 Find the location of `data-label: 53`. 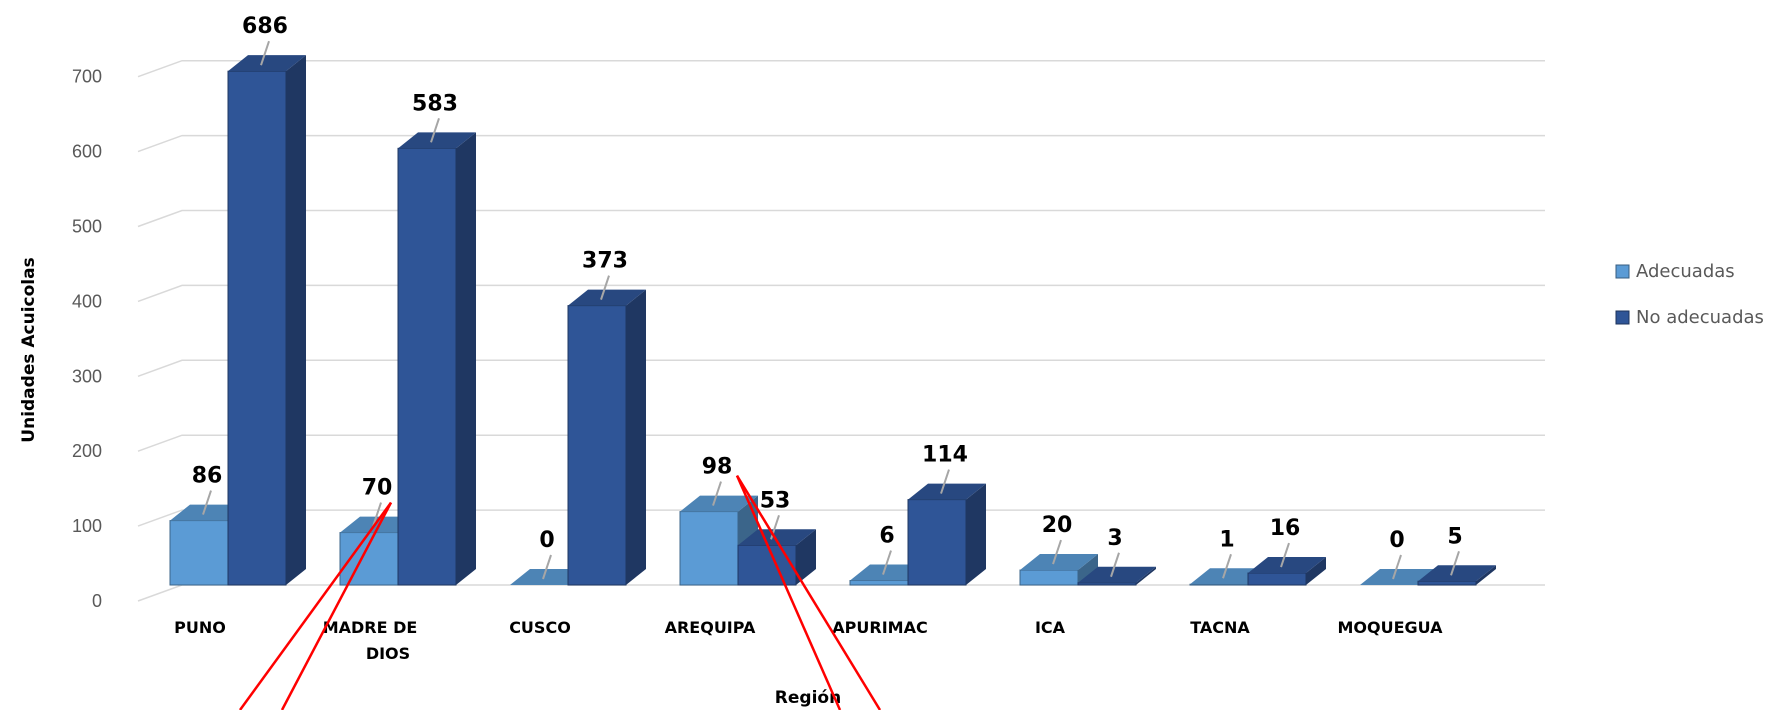

data-label: 53 is located at coordinates (775, 500).